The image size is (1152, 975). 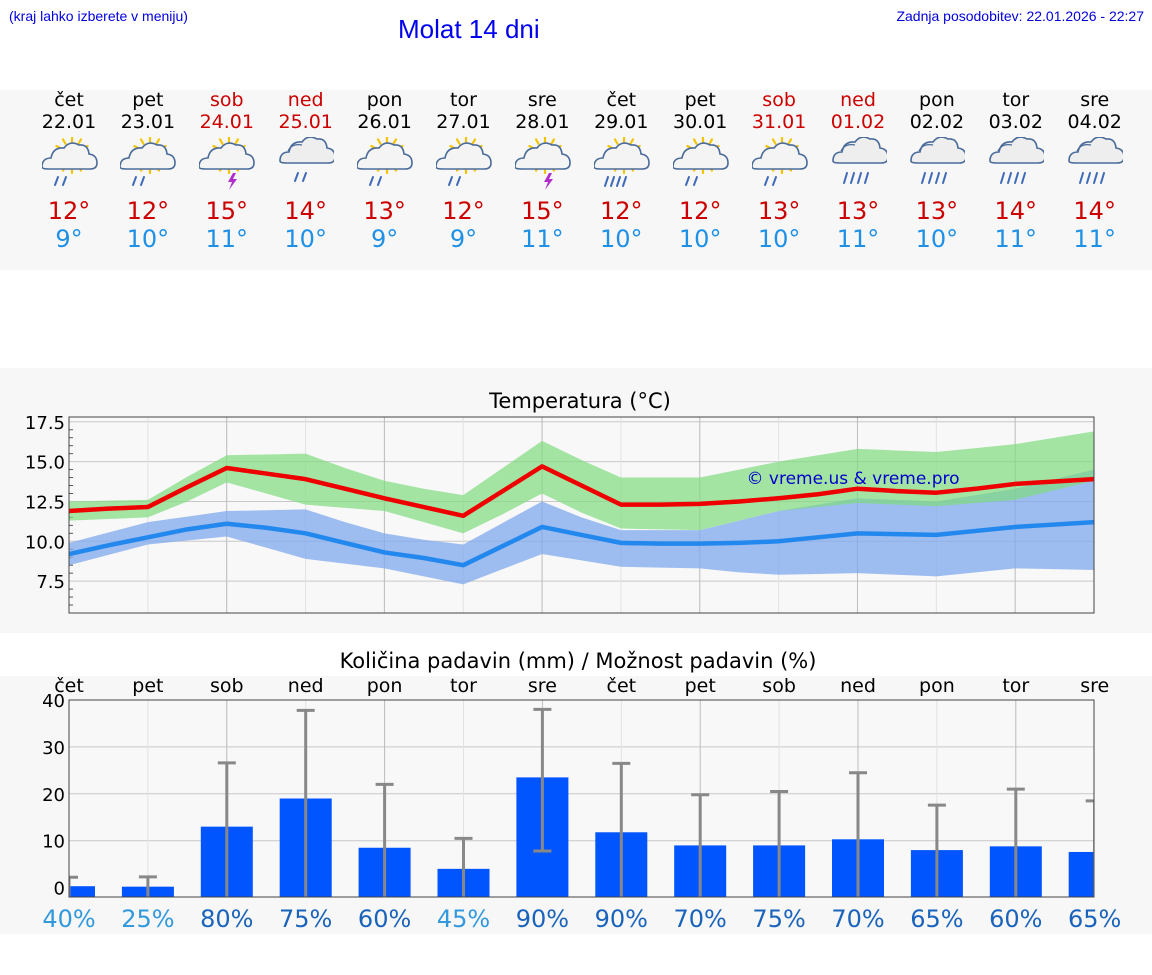 I want to click on day-date: 26.01, so click(x=384, y=122).